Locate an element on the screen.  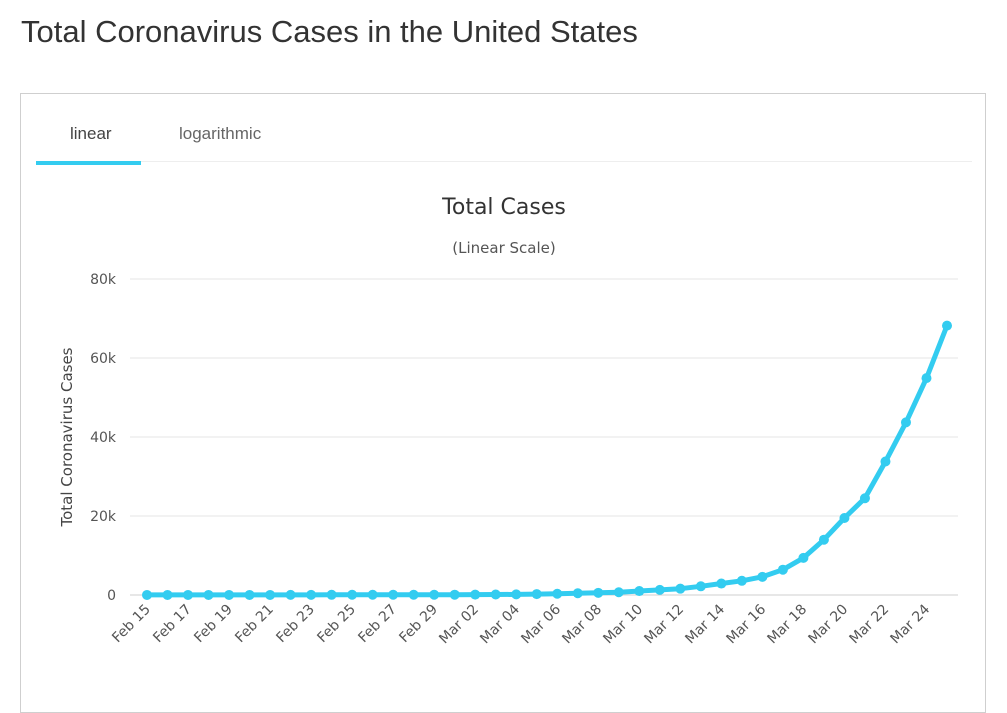
active-tab-indicator is located at coordinates (88, 163).